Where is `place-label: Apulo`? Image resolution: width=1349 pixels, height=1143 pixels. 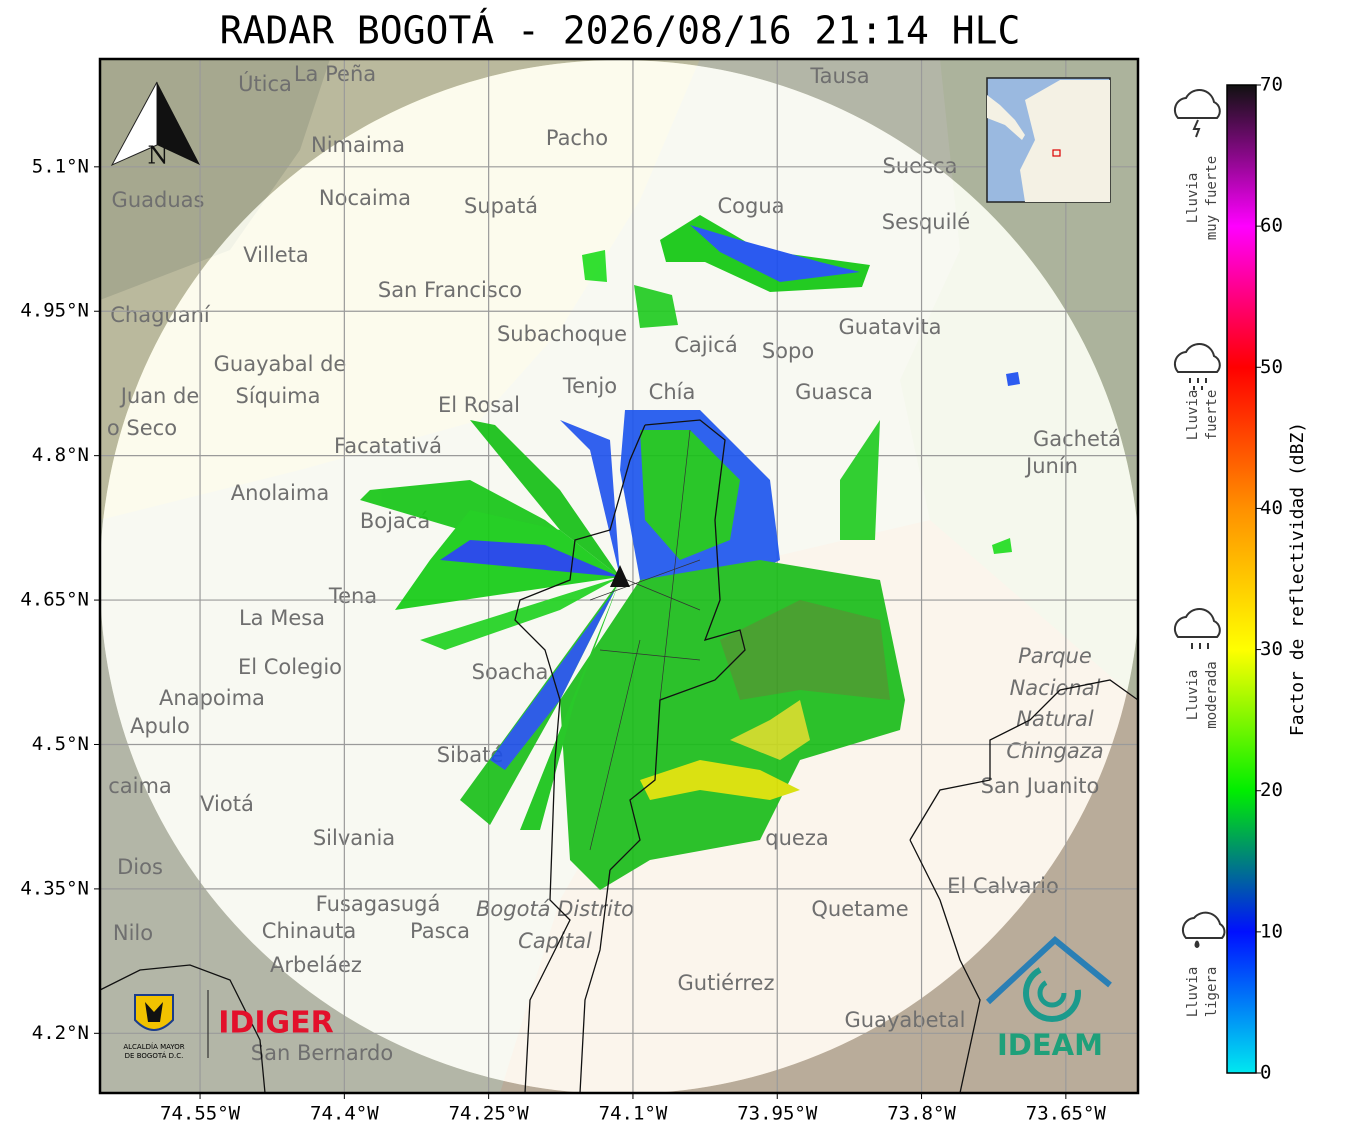
place-label: Apulo is located at coordinates (160, 726).